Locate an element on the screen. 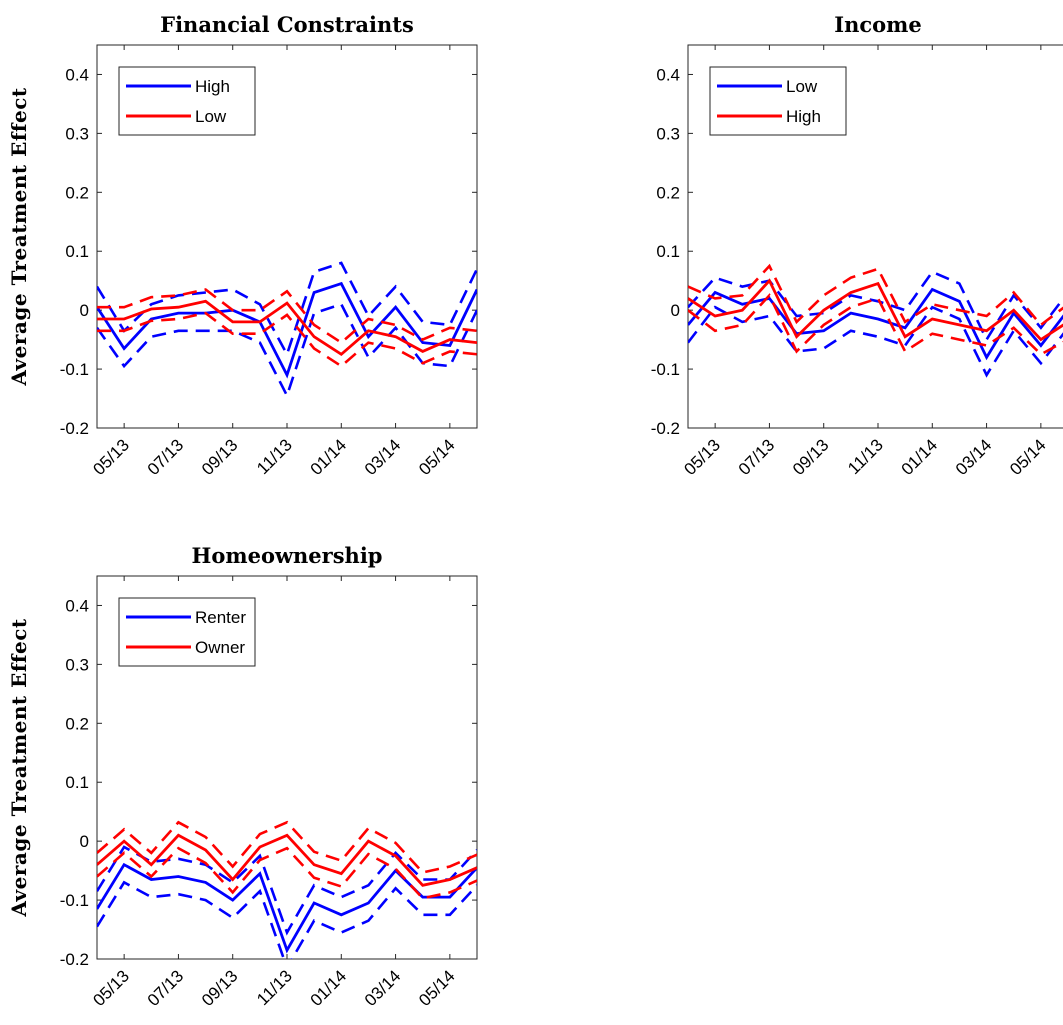 The width and height of the screenshot is (1063, 1025). series-owner-upper-ci is located at coordinates (287, 847).